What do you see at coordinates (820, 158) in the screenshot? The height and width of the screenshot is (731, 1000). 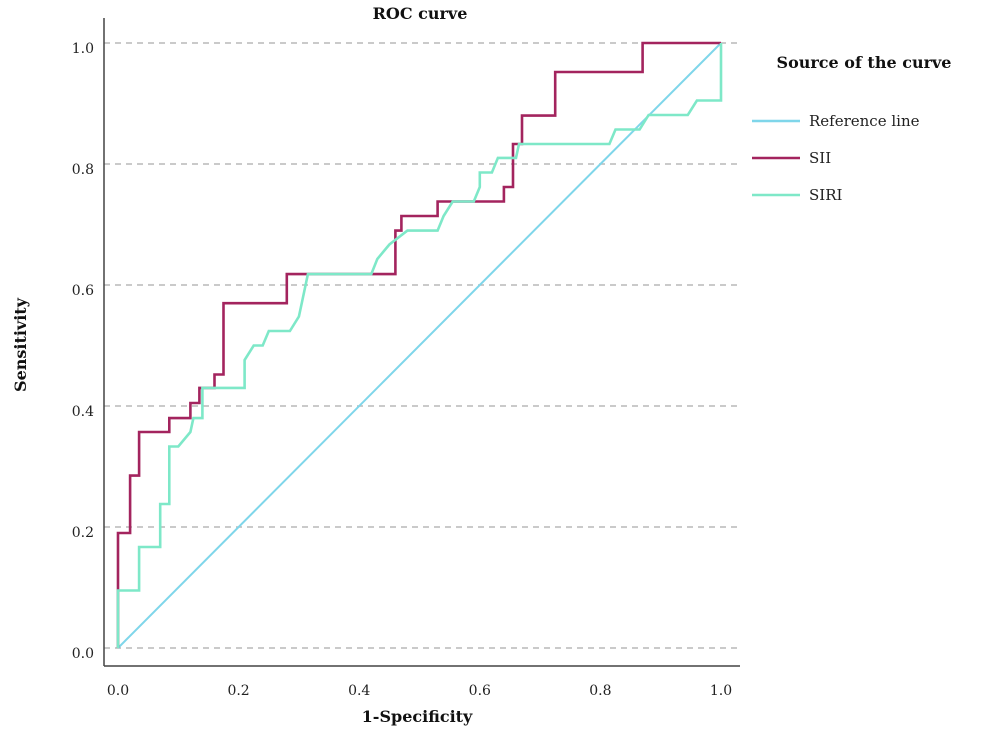 I see `legend-label: SII` at bounding box center [820, 158].